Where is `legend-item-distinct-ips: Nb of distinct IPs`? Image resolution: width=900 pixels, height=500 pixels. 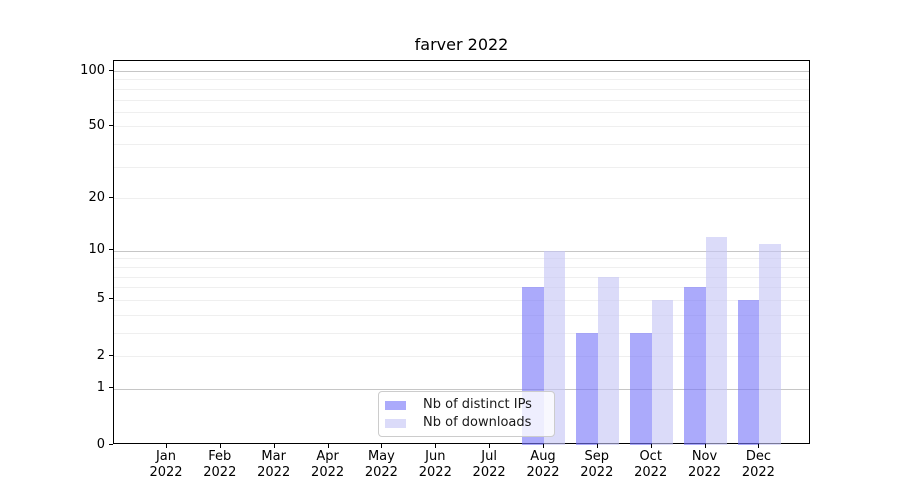 legend-item-distinct-ips: Nb of distinct IPs is located at coordinates (465, 405).